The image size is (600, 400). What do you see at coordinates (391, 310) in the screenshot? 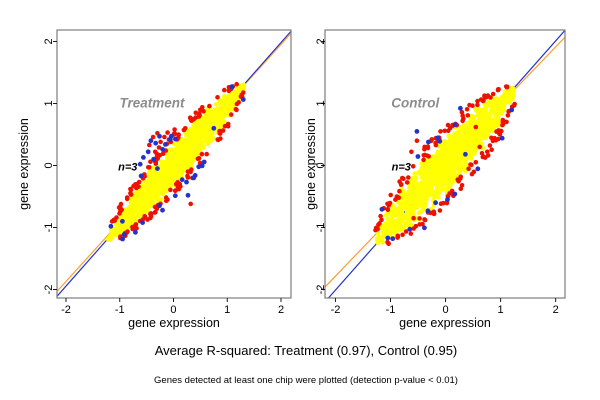
I see `x-tick-label: -1` at bounding box center [391, 310].